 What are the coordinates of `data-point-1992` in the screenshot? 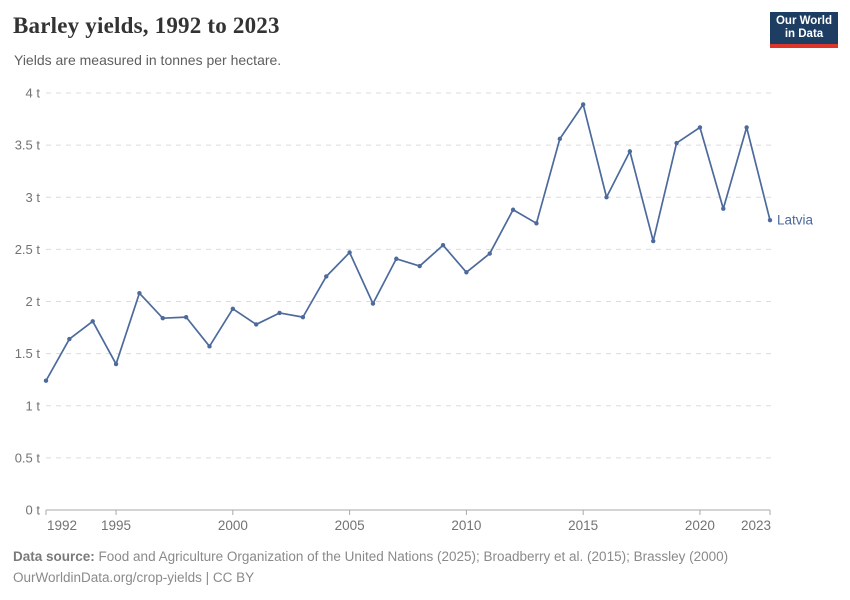 It's located at (46, 380).